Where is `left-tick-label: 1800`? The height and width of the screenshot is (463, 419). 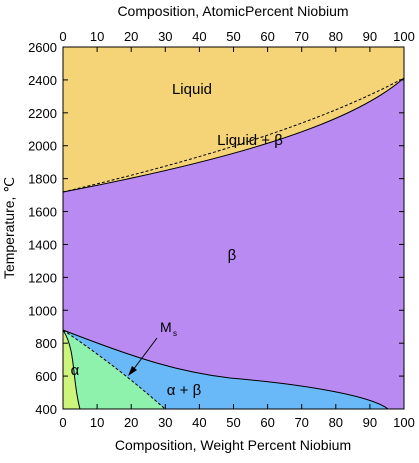
left-tick-label: 1800 is located at coordinates (42, 179).